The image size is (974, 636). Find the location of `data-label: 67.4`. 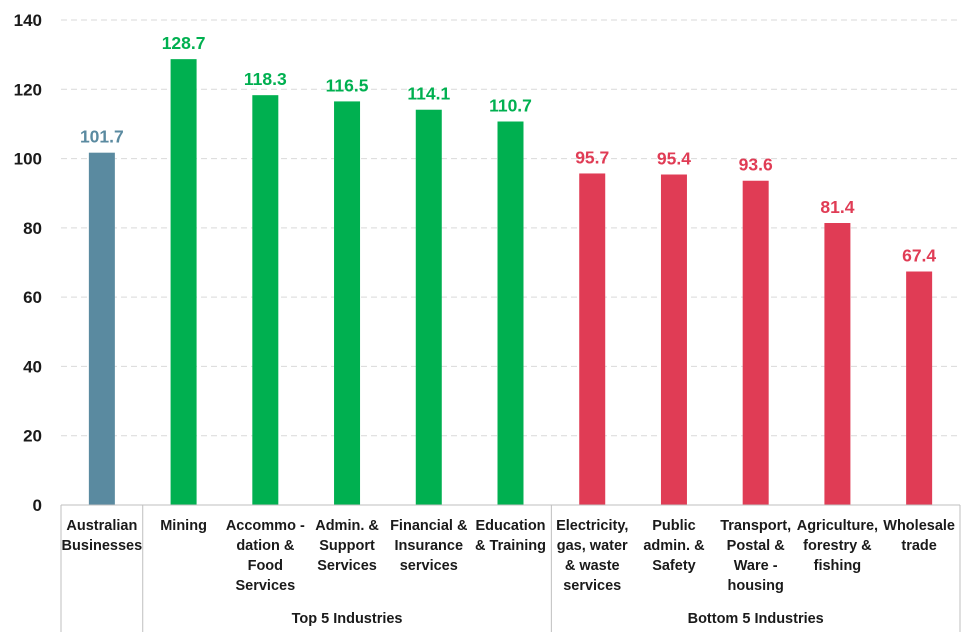

data-label: 67.4 is located at coordinates (919, 256).